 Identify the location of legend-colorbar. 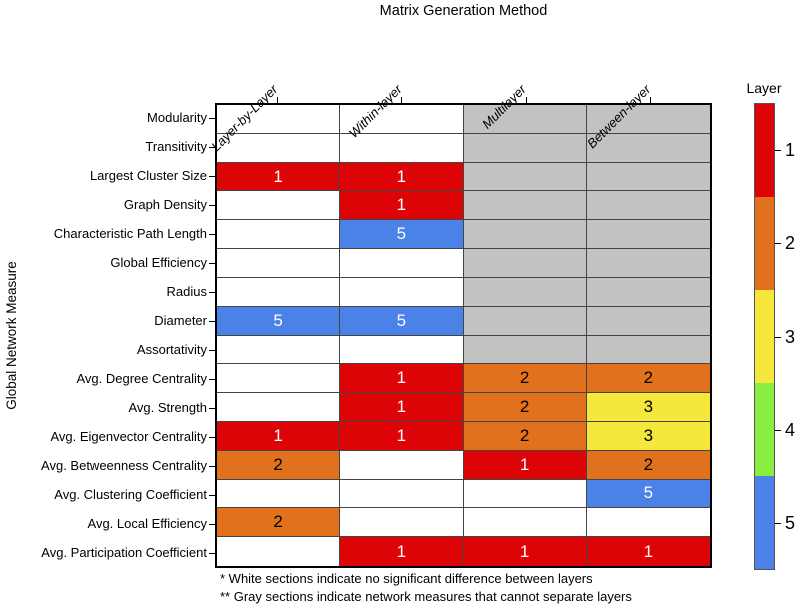
(764, 336).